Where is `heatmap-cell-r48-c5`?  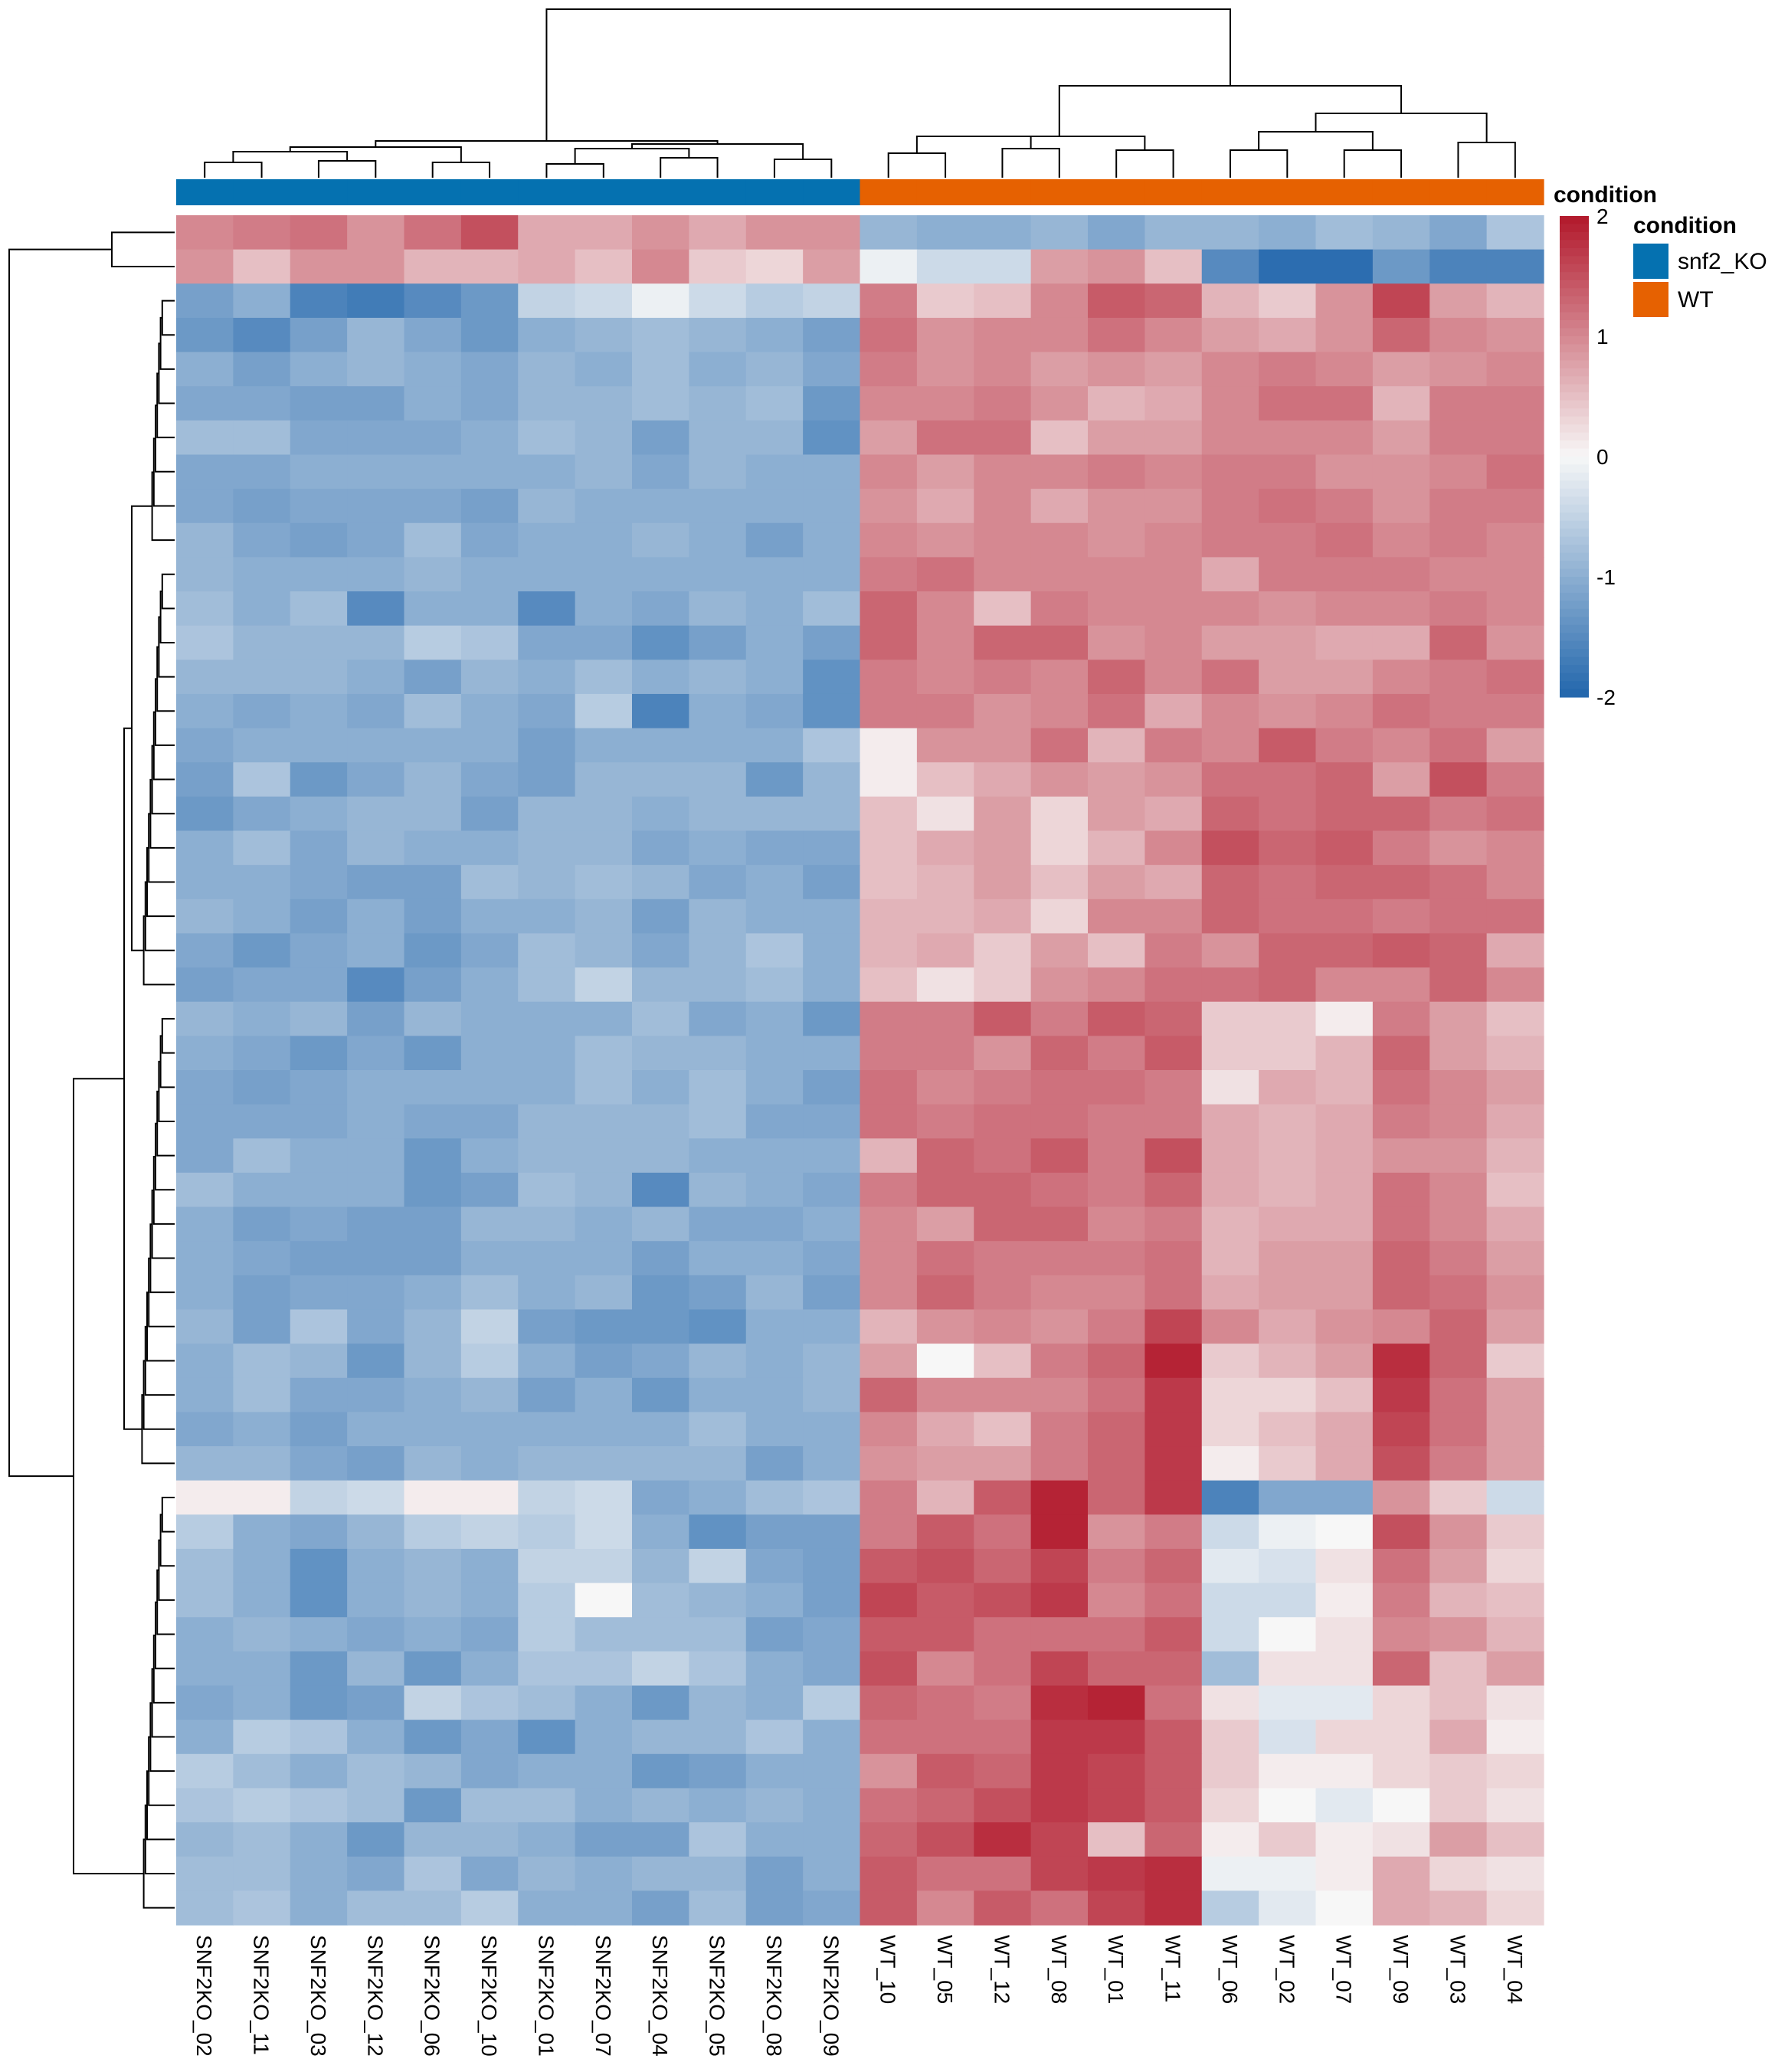
heatmap-cell-r48-c5 is located at coordinates (433, 1840).